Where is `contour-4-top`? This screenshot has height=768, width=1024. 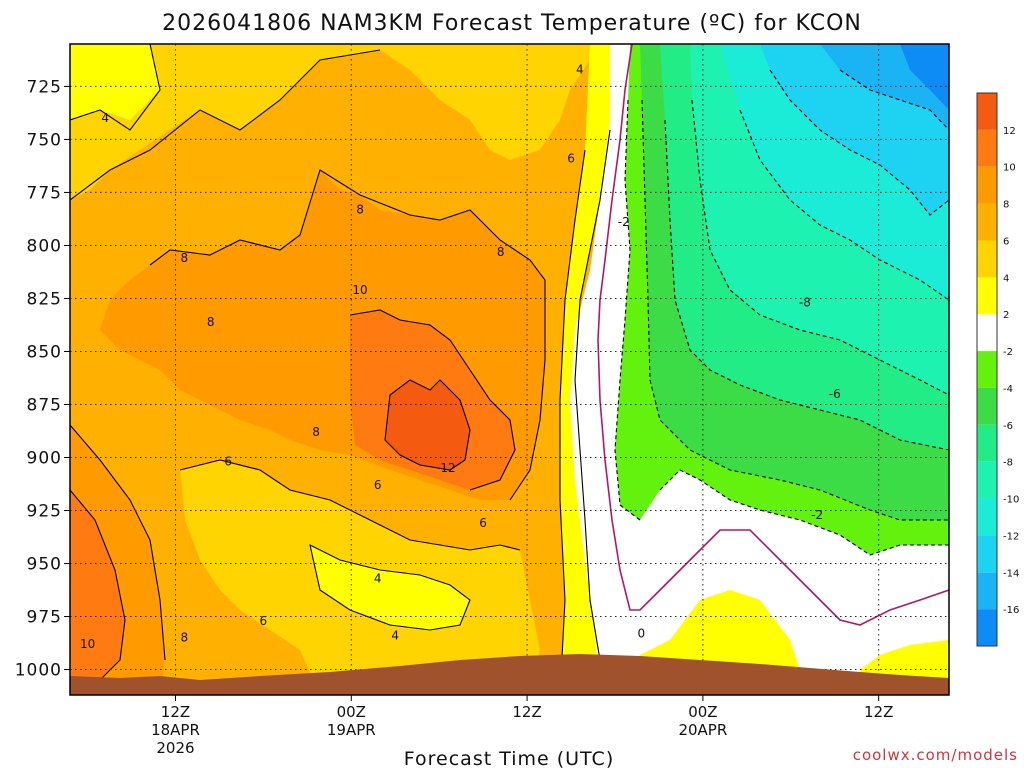
contour-4-top is located at coordinates (115, 87).